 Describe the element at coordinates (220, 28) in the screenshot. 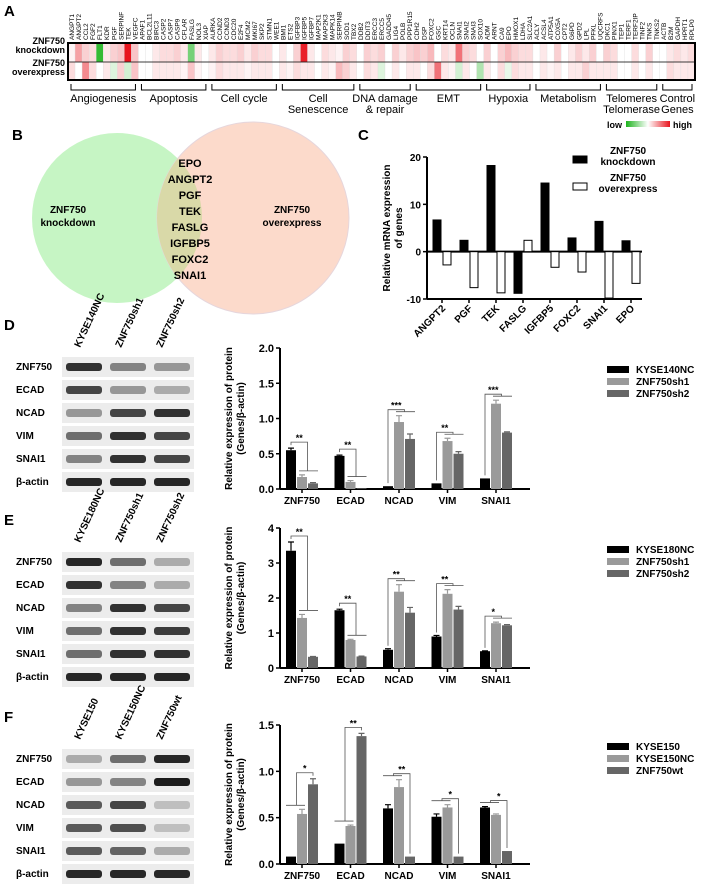

I see `gene-label: CCND2` at that location.